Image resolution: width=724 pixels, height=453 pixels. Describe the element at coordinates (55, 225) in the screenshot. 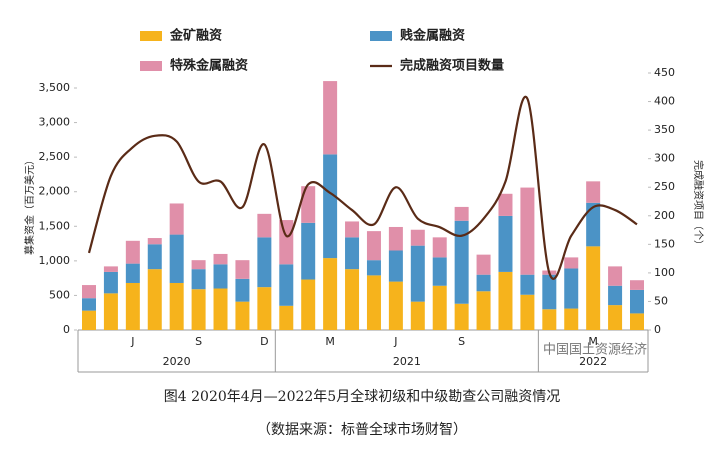

I see `y-tick-label: 1,500` at that location.